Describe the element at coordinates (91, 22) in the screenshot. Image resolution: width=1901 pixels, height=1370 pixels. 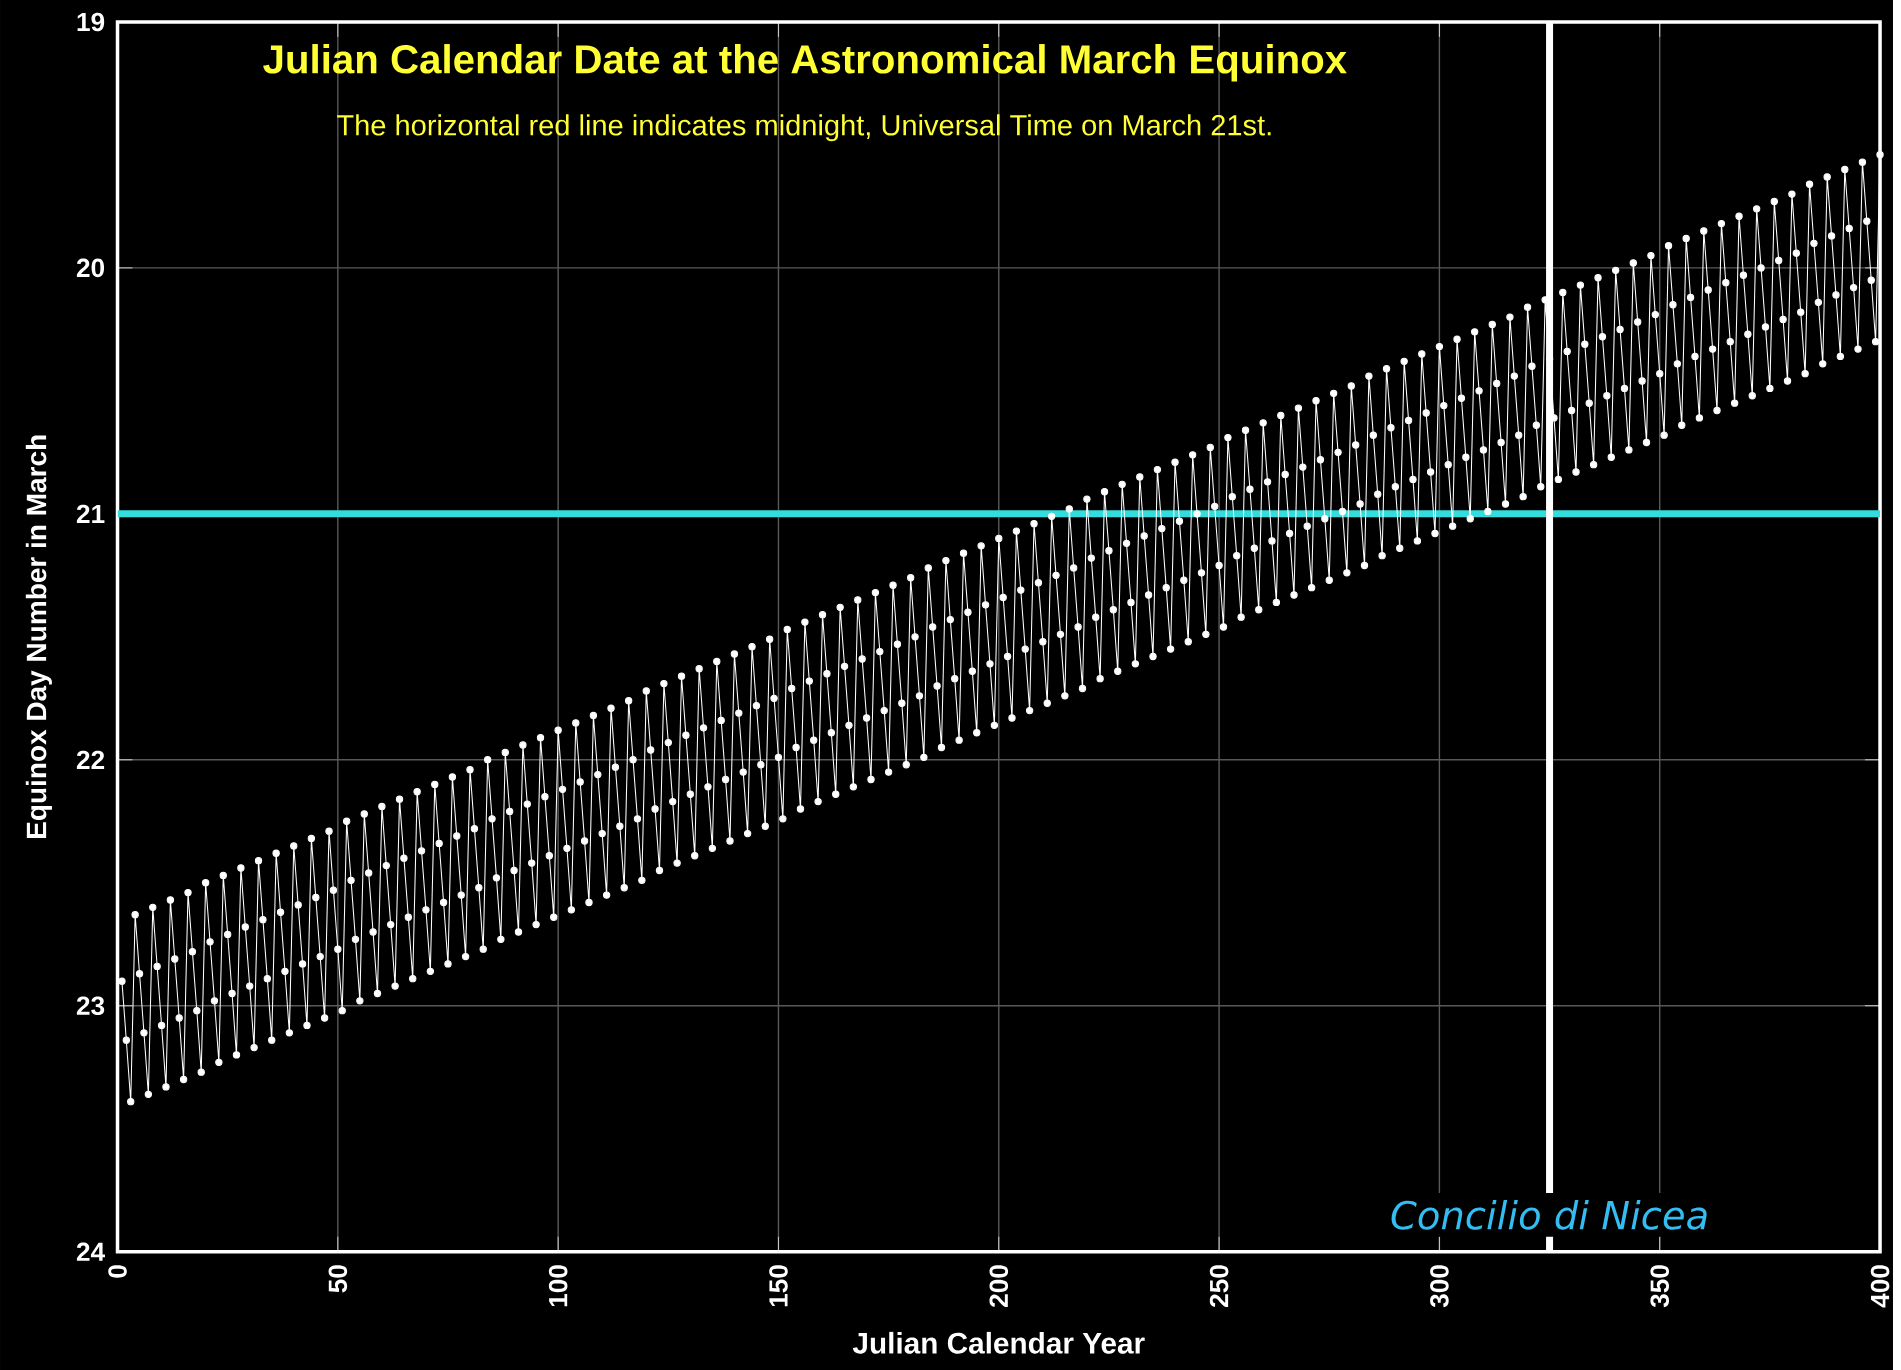
I see `y-tick-label: 19` at that location.